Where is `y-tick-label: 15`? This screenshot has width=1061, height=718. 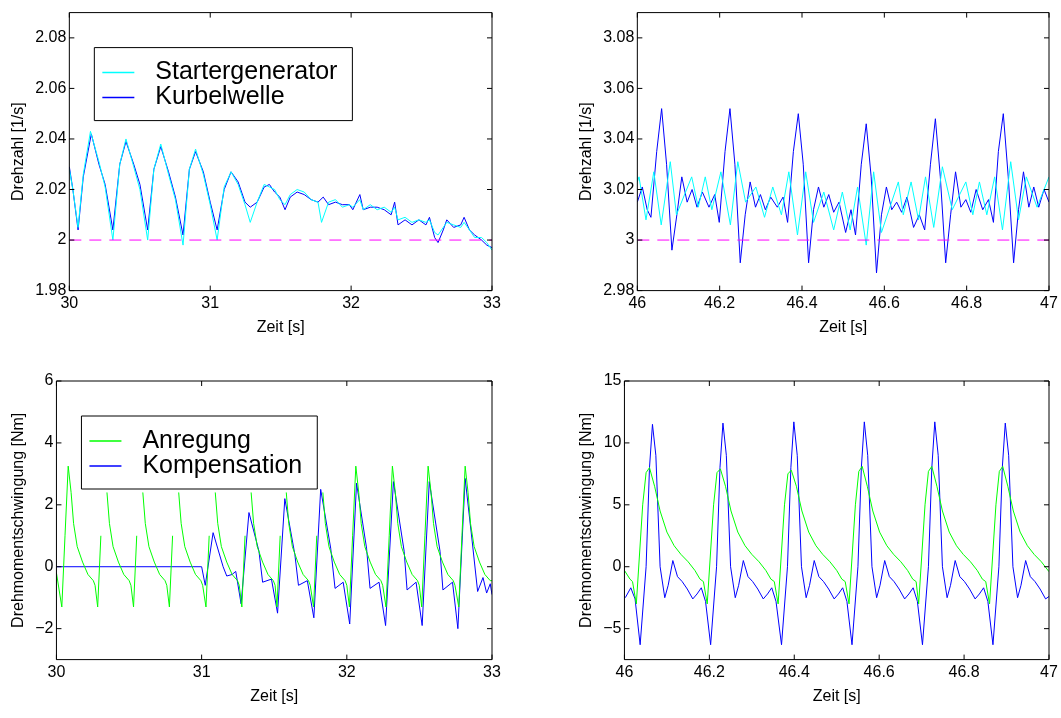 y-tick-label: 15 is located at coordinates (612, 380).